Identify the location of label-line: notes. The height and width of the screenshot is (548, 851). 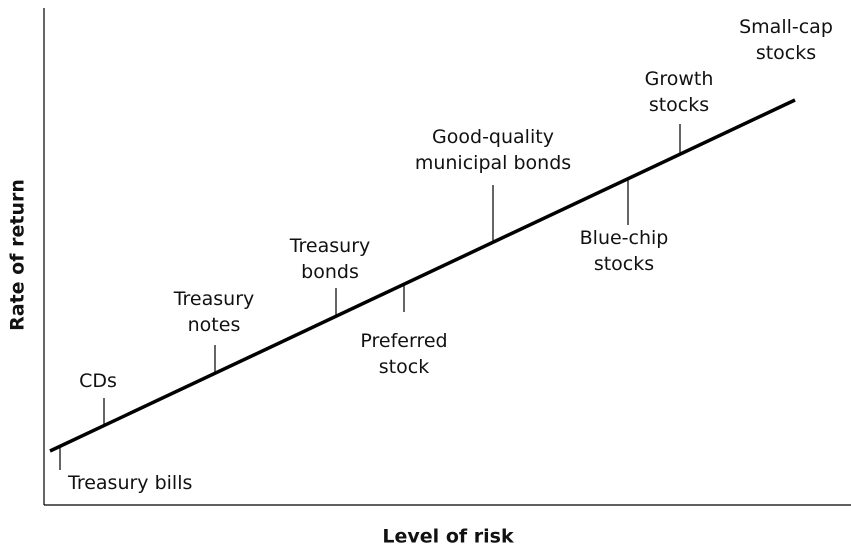
(214, 325).